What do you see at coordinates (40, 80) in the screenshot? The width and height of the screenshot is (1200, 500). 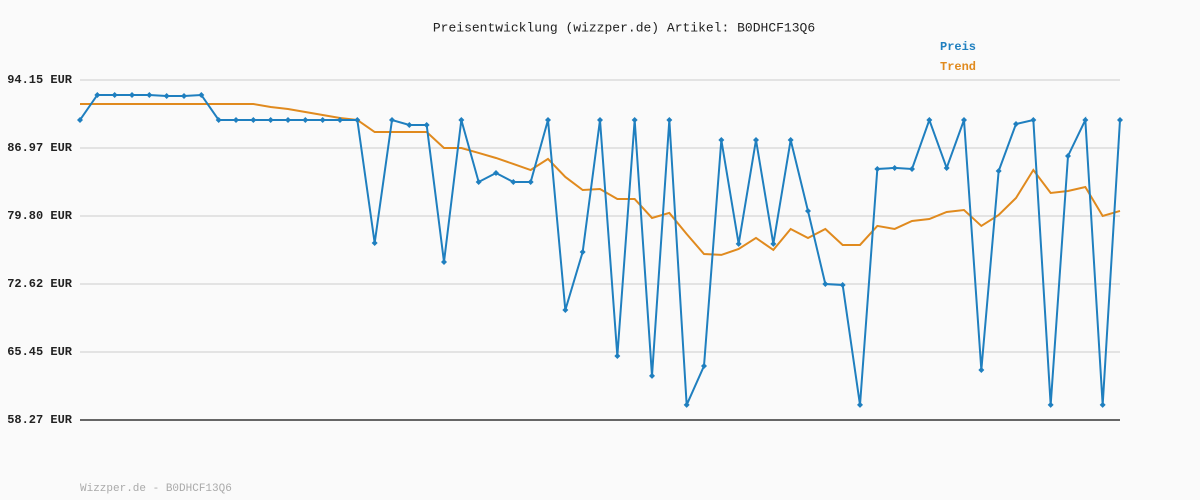 I see `y-tick-label: 94.15 EUR` at bounding box center [40, 80].